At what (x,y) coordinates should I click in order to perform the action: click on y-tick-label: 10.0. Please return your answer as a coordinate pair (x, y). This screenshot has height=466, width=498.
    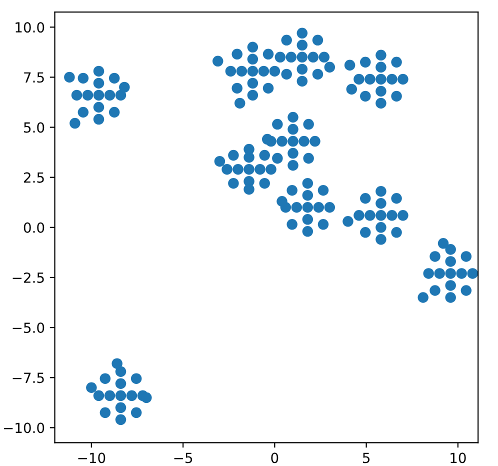
    Looking at the image, I should click on (30, 27).